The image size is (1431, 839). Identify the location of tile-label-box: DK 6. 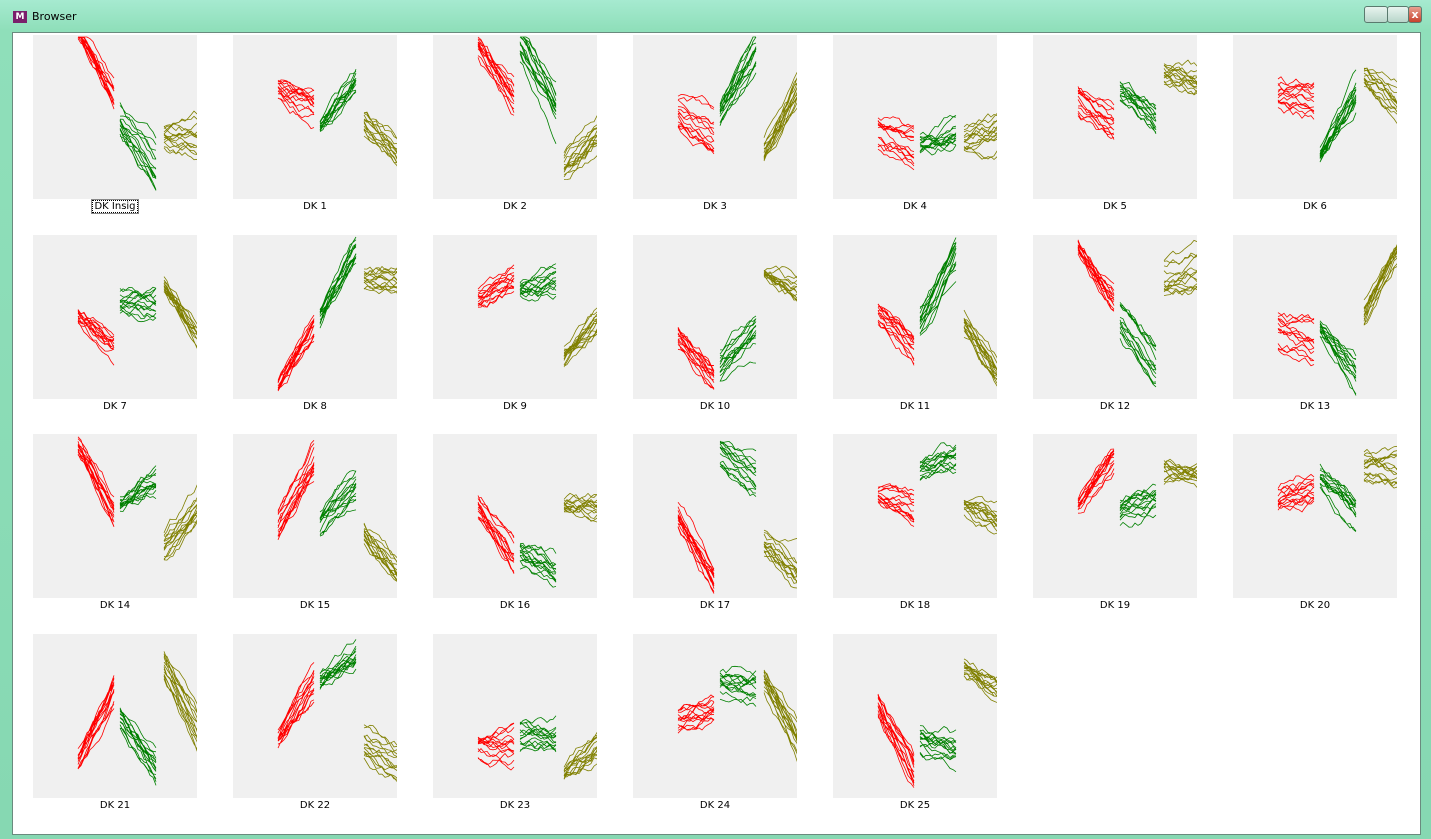
(1315, 206).